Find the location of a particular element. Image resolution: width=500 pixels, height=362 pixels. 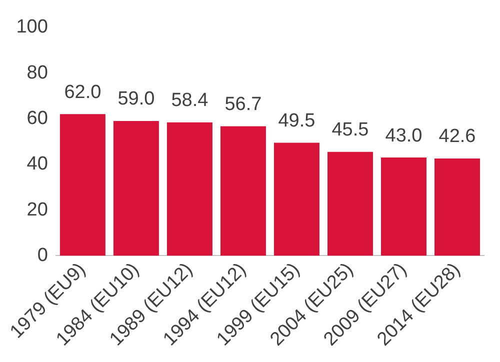

data-label: 42.6 is located at coordinates (457, 137).